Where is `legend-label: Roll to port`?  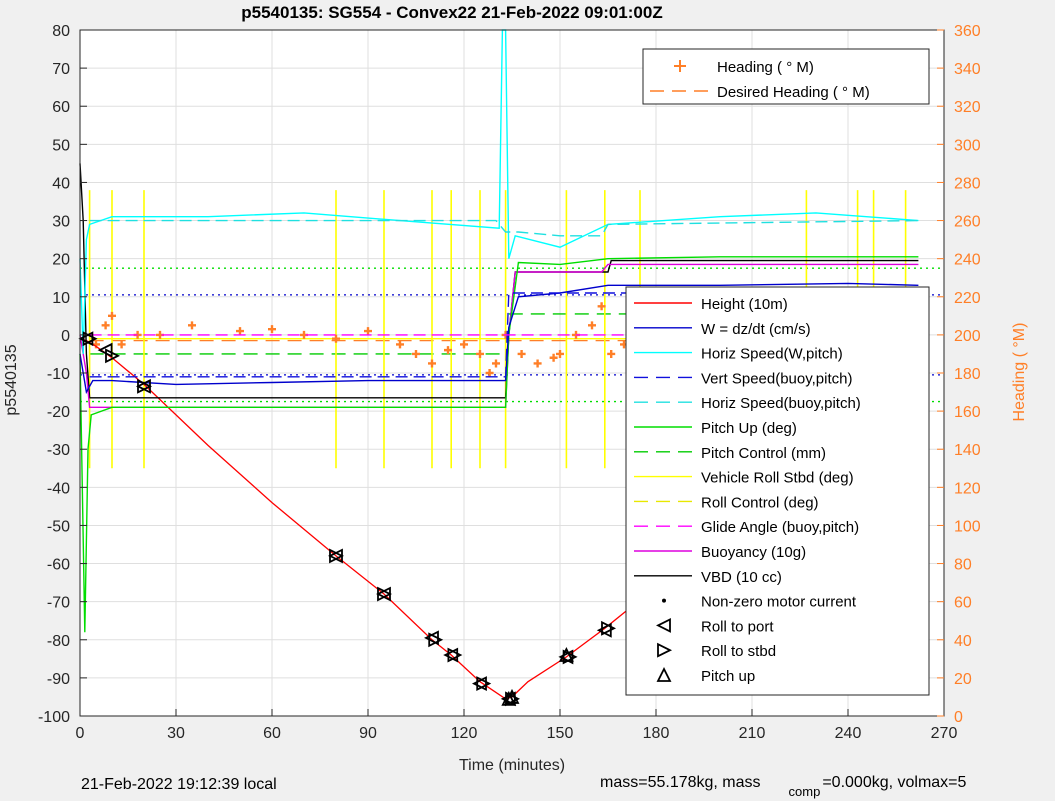
legend-label: Roll to port is located at coordinates (737, 626).